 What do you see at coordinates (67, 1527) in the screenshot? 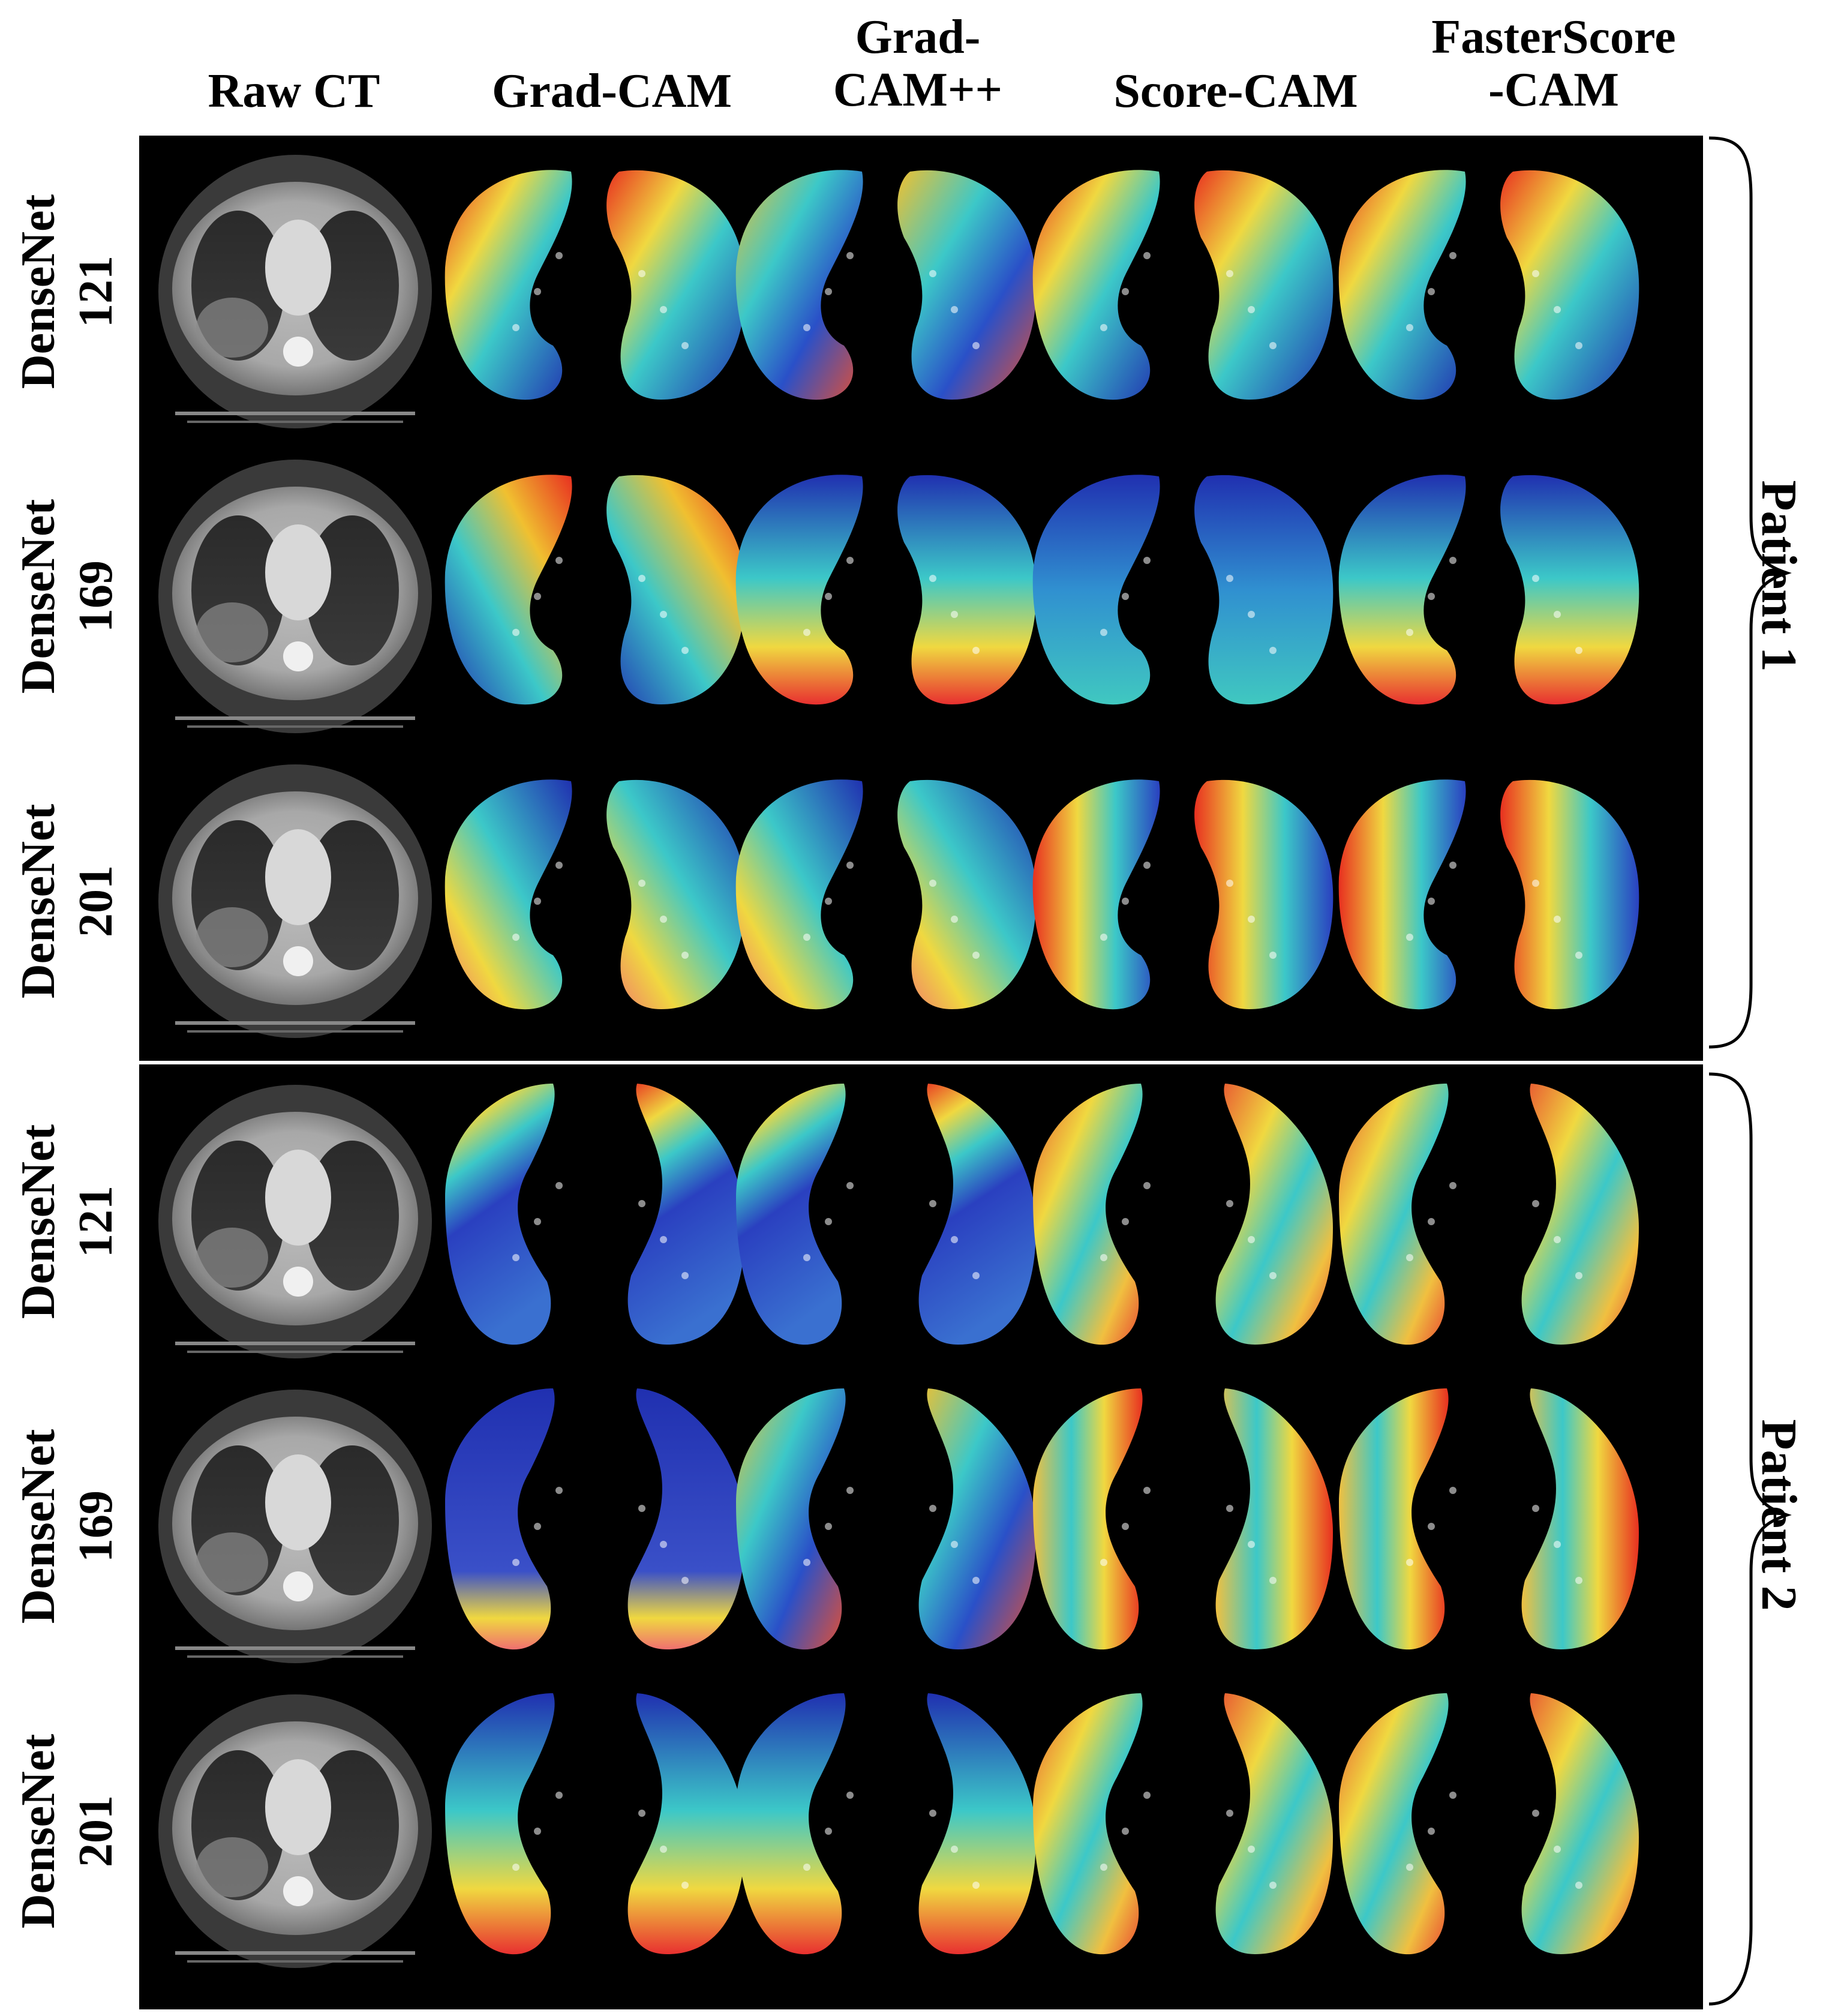
I see `row-label-p2-169: DenseNet 169` at bounding box center [67, 1527].